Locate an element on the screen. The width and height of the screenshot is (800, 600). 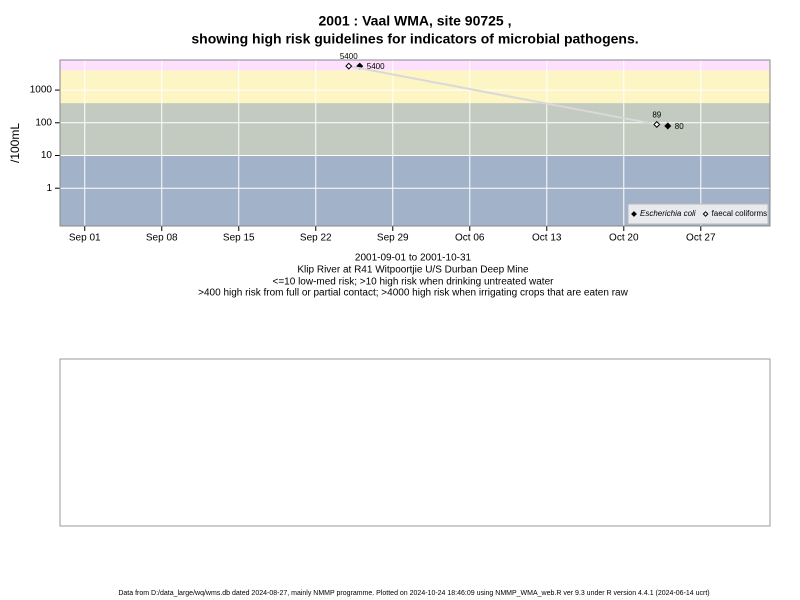
legend-label: faecal coliforms is located at coordinates (740, 213).